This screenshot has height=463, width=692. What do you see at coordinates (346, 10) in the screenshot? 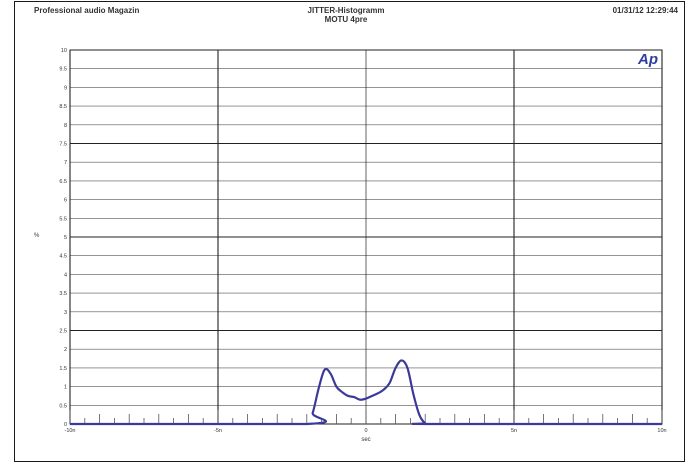
I see `chart-title: JITTER-Histogramm` at bounding box center [346, 10].